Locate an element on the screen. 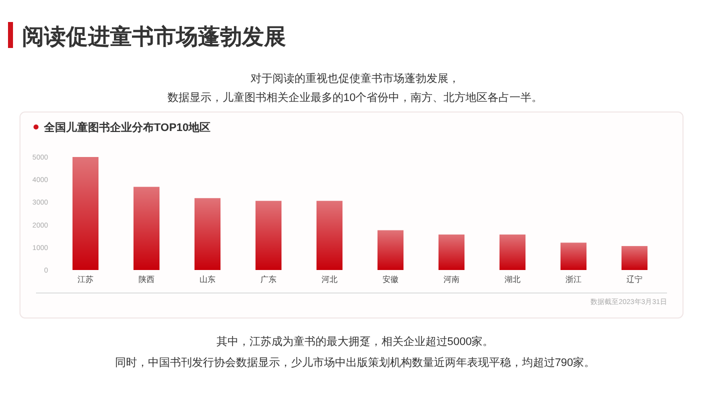 This screenshot has height=399, width=710. x-tick-label: 山东 is located at coordinates (208, 279).